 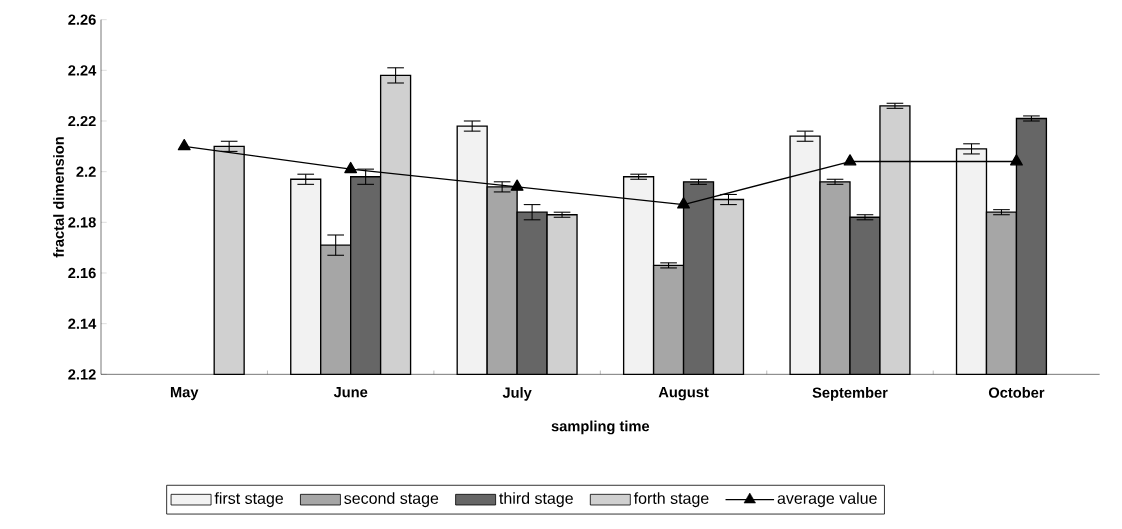 I want to click on legend-label: third stage, so click(x=536, y=500).